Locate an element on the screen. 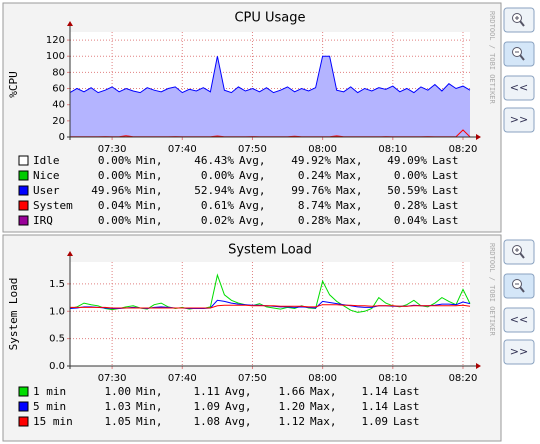  legend-stat: 50.59% is located at coordinates (407, 190).